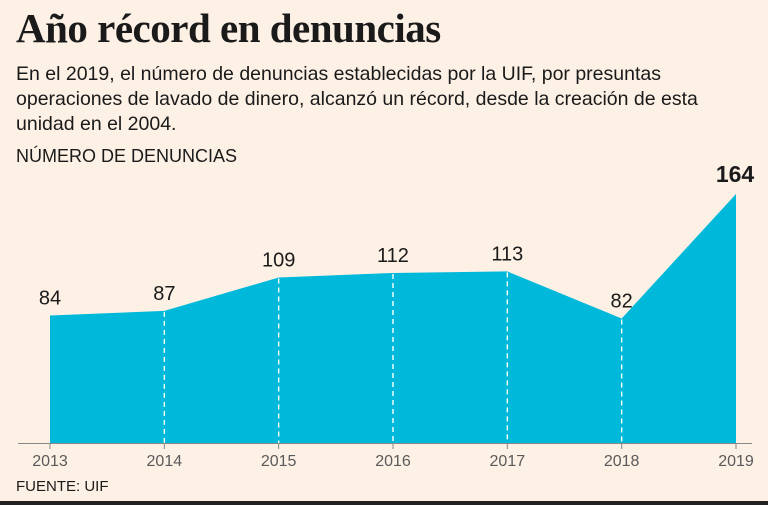 This screenshot has width=768, height=505. Describe the element at coordinates (228, 28) in the screenshot. I see `chart-title: Año récord en denuncias` at that location.